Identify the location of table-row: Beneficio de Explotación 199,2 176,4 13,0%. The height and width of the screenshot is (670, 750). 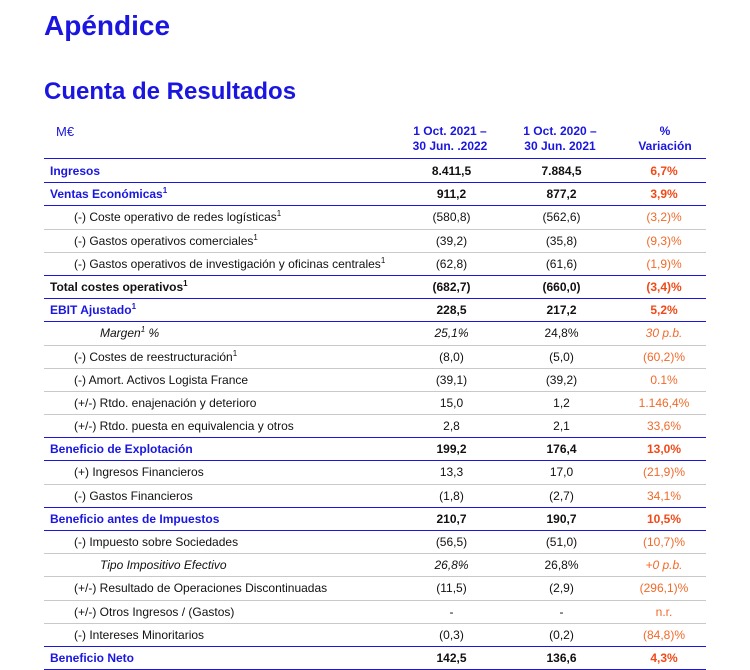
(375, 450).